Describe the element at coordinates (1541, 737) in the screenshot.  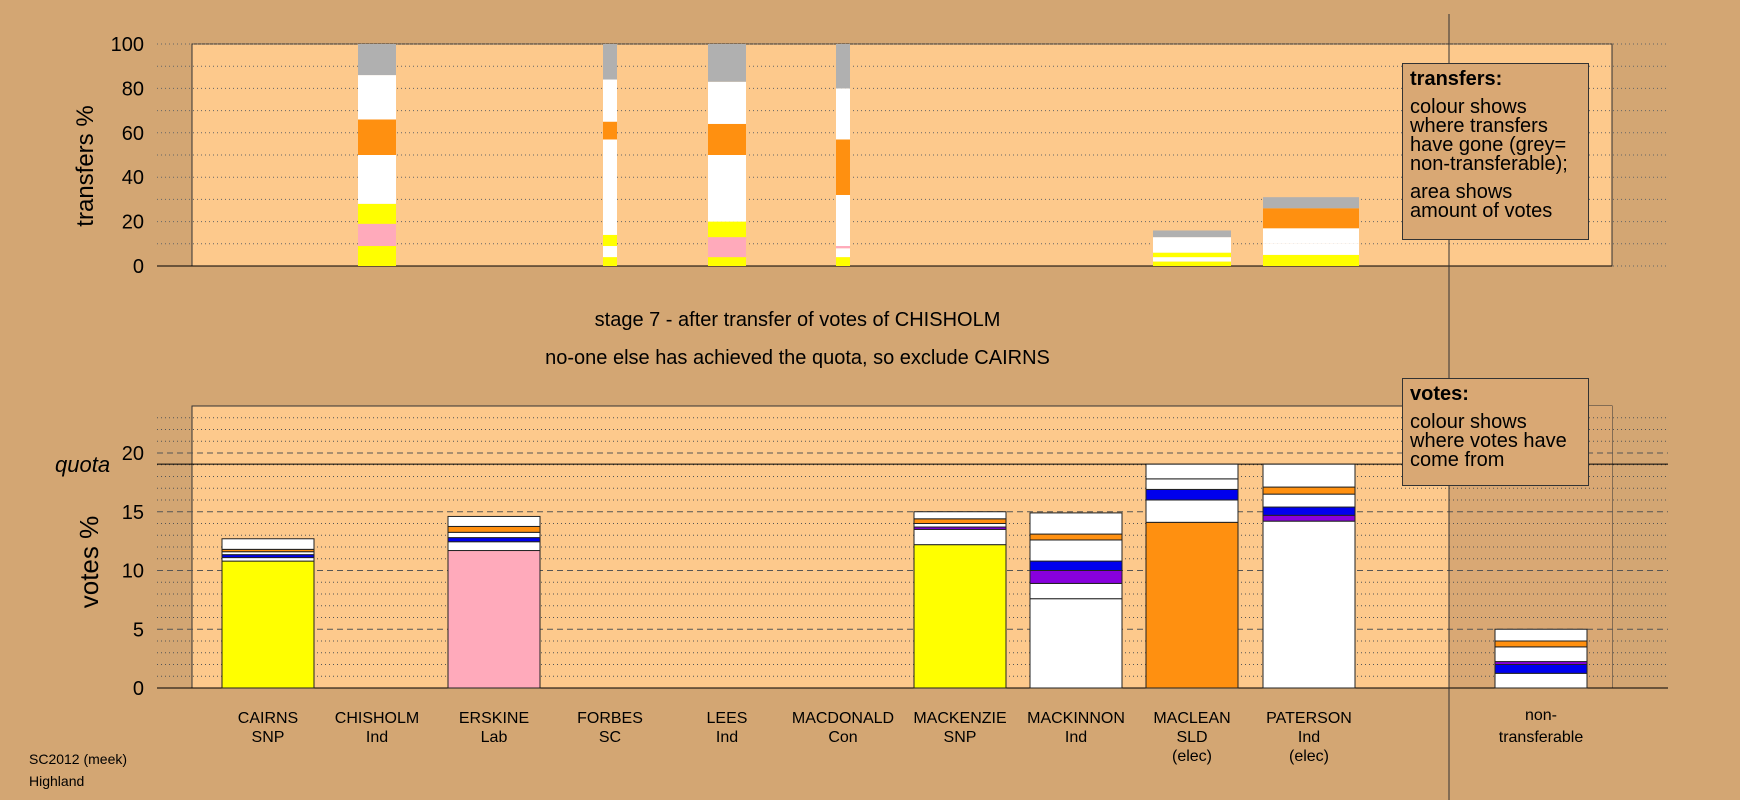
I see `nontransferable-label-line2: transferable` at that location.